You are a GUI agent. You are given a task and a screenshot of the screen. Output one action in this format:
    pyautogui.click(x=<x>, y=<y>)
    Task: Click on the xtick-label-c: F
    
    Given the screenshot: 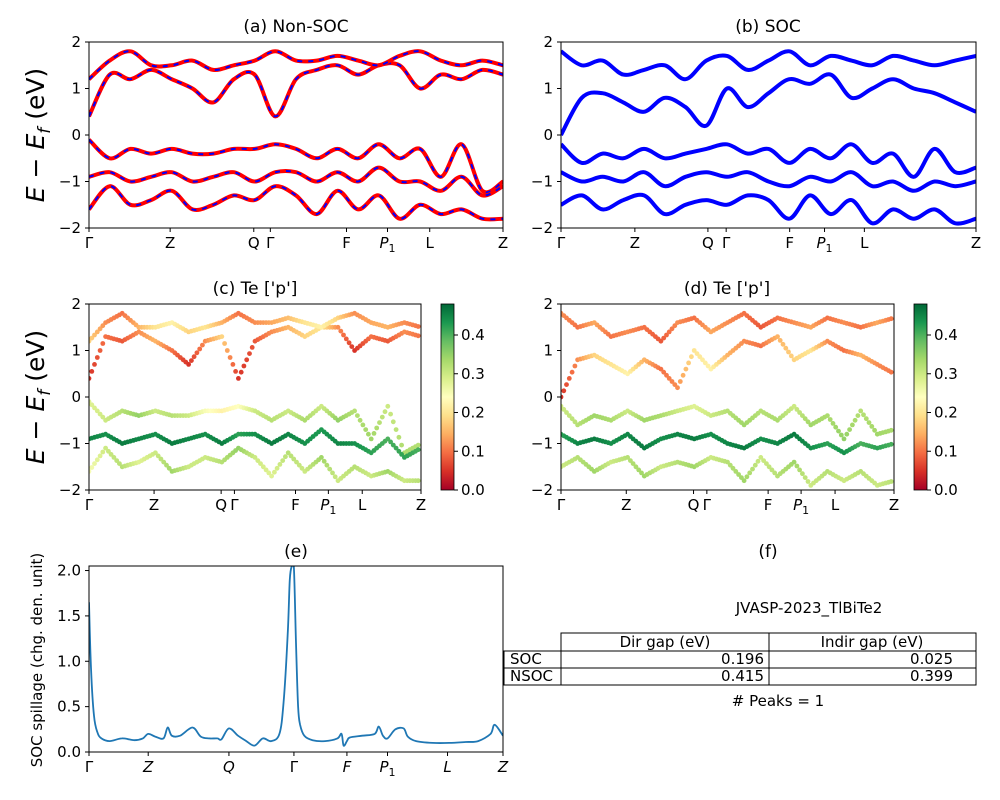 What is the action you would take?
    pyautogui.click(x=295, y=505)
    